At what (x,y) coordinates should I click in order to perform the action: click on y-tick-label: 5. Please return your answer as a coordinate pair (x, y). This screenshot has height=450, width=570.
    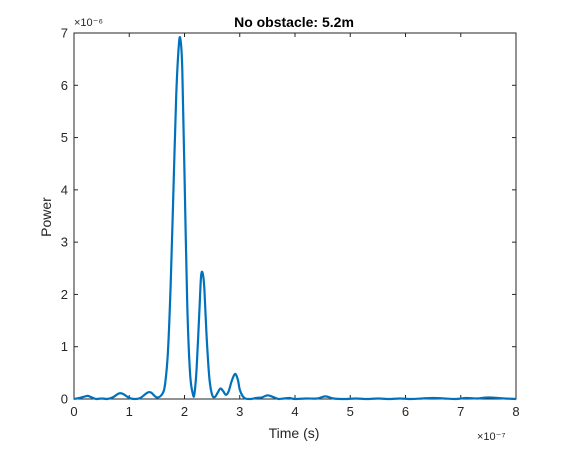
    Looking at the image, I should click on (64, 137).